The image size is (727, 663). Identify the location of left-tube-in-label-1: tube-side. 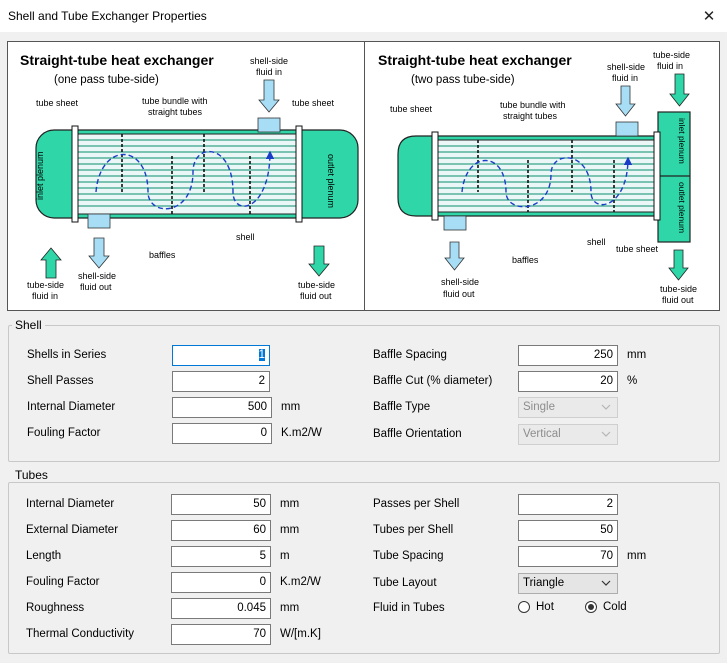
(45, 285).